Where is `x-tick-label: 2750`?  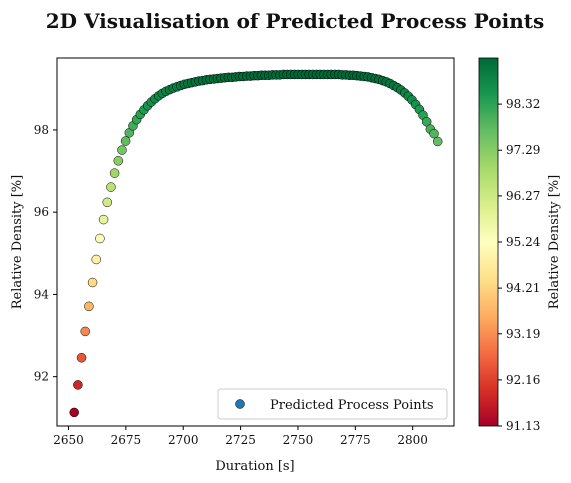 x-tick-label: 2750 is located at coordinates (298, 440).